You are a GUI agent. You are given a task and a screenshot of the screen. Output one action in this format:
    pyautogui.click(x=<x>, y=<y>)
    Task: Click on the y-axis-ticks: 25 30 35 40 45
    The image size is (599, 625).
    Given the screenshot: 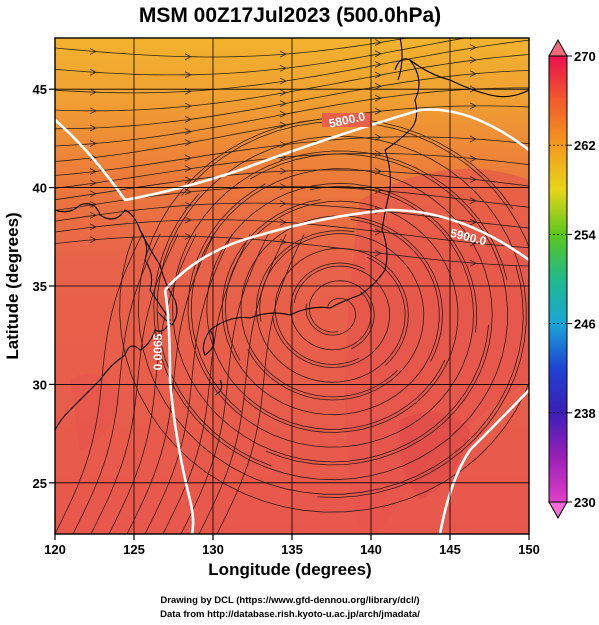 What is the action you would take?
    pyautogui.click(x=44, y=286)
    